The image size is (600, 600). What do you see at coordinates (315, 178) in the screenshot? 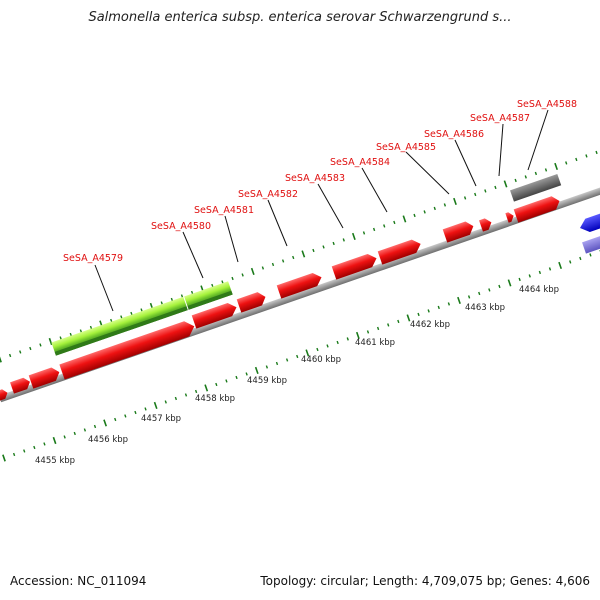
I see `gene-label-sesa-a4583: SeSA_A4583` at bounding box center [315, 178].